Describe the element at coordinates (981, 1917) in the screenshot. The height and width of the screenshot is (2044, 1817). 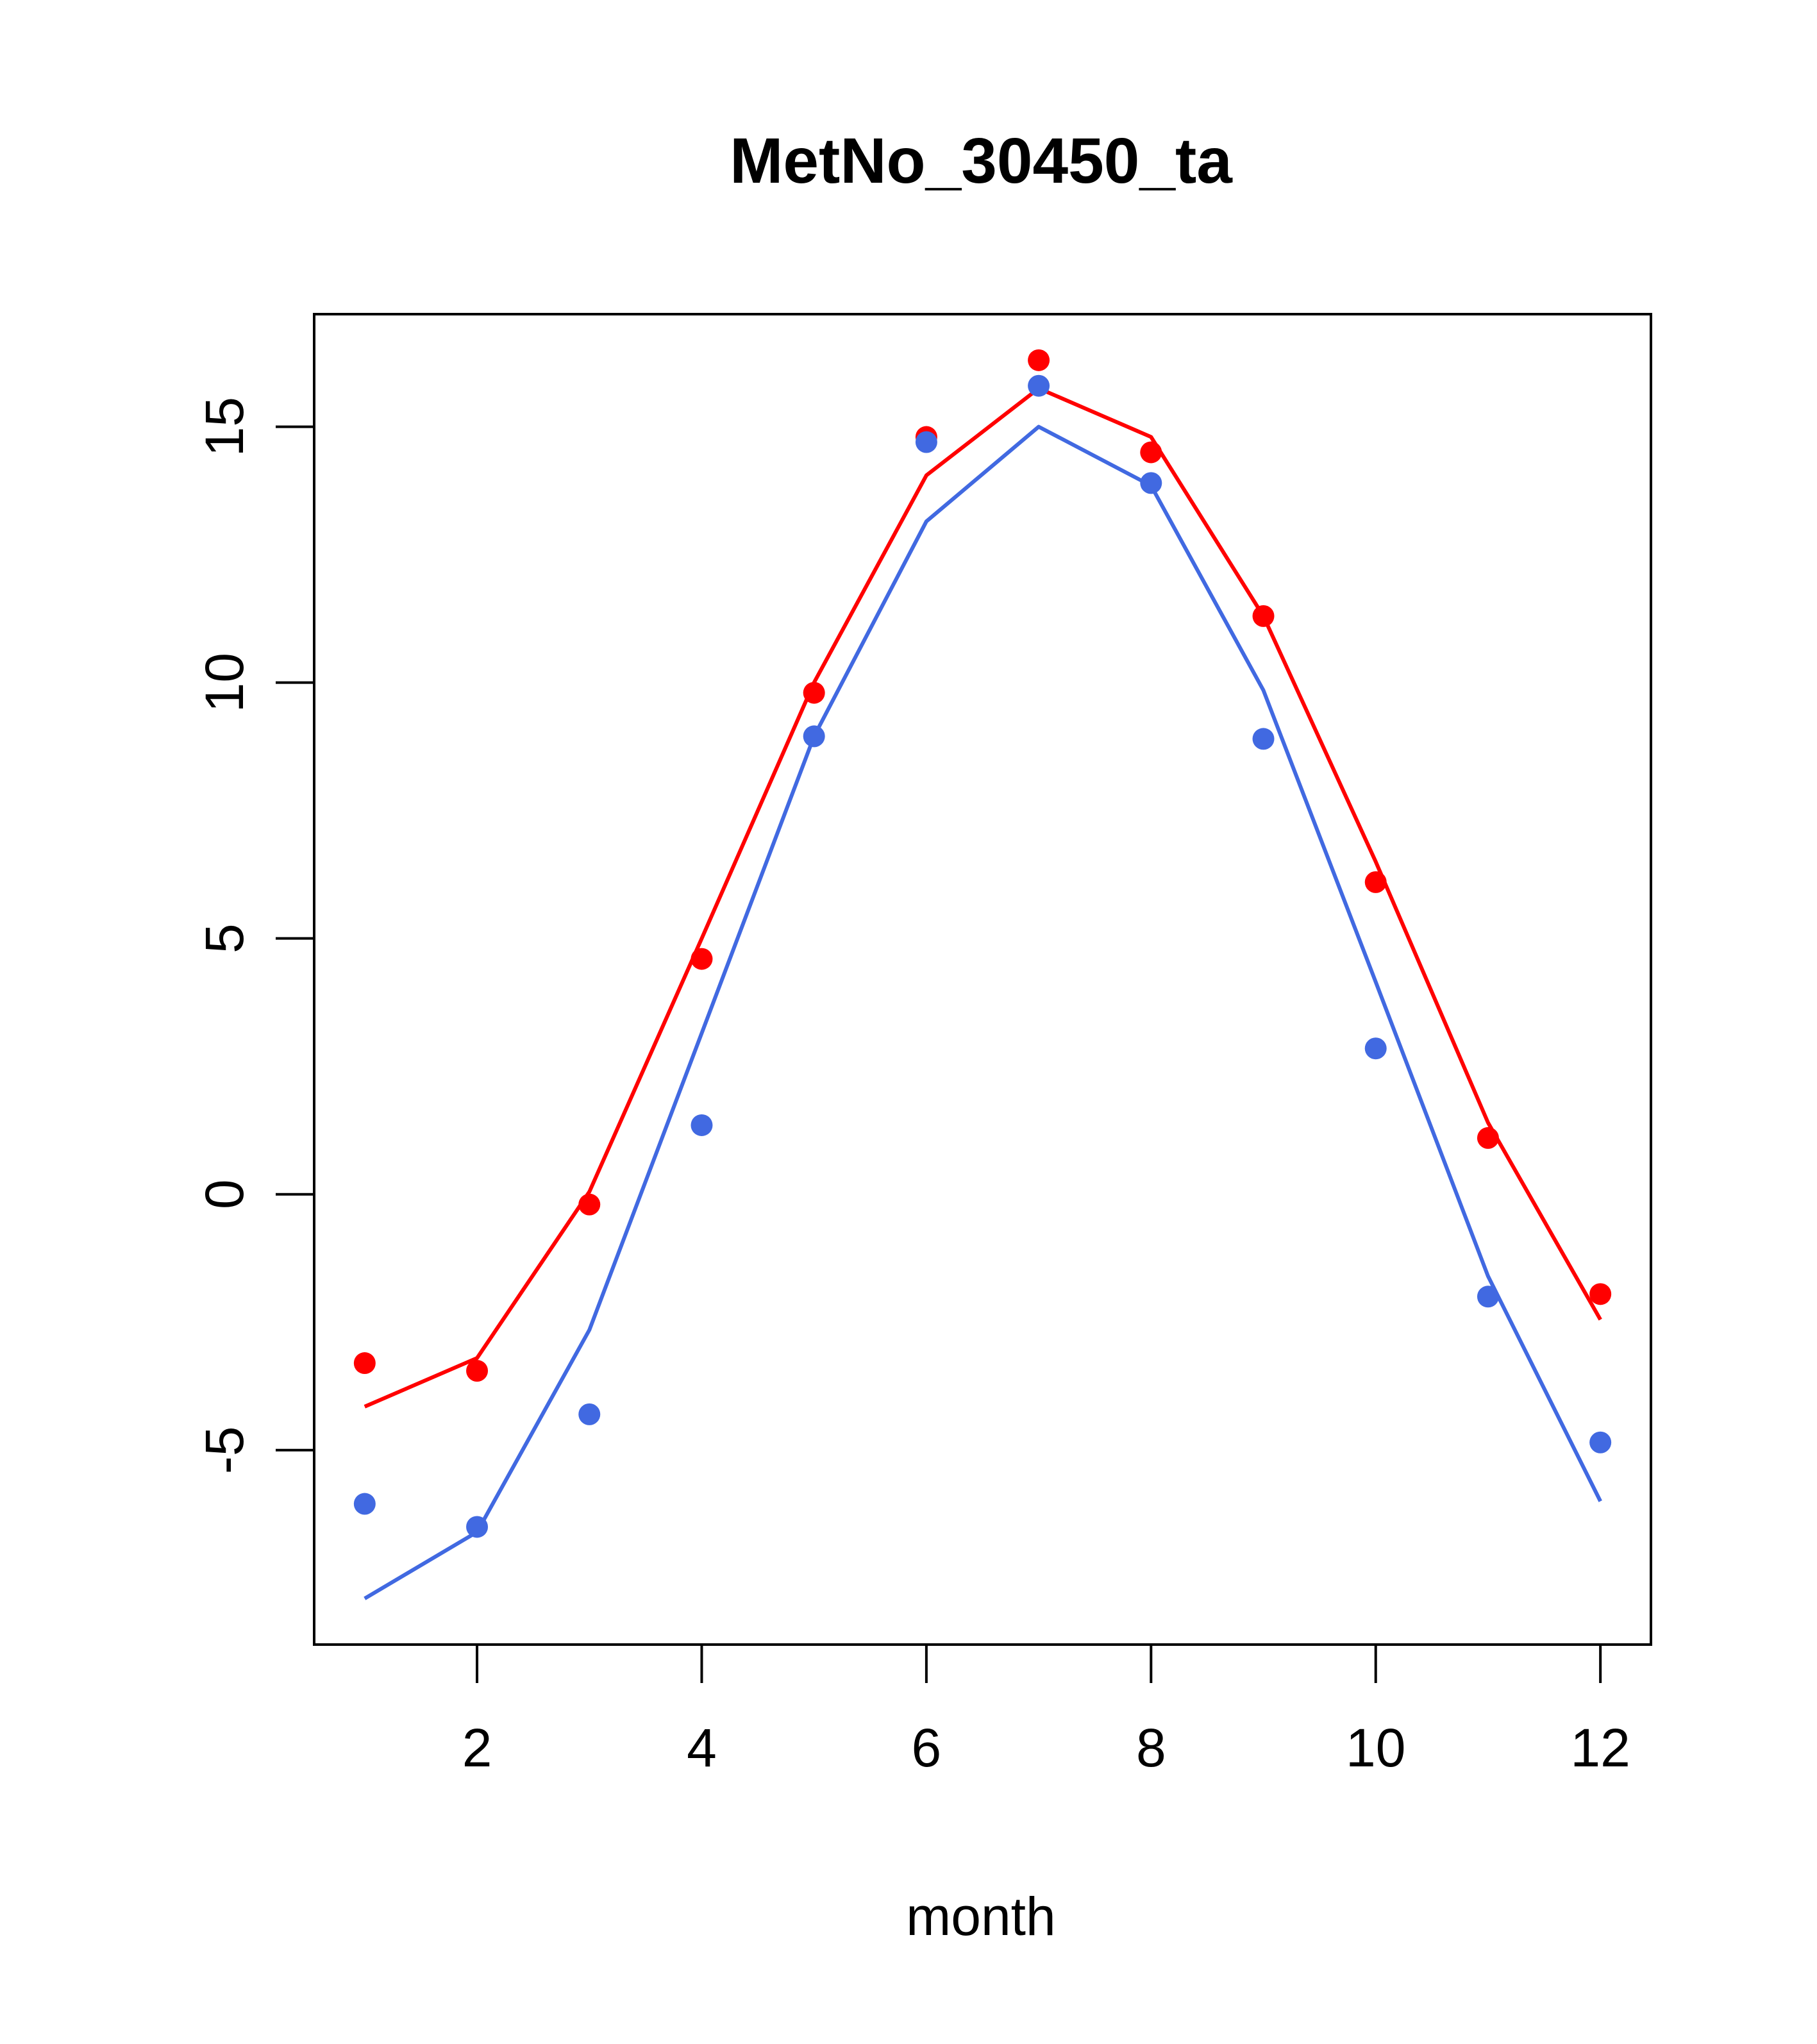
I see `x-axis-label: month` at that location.